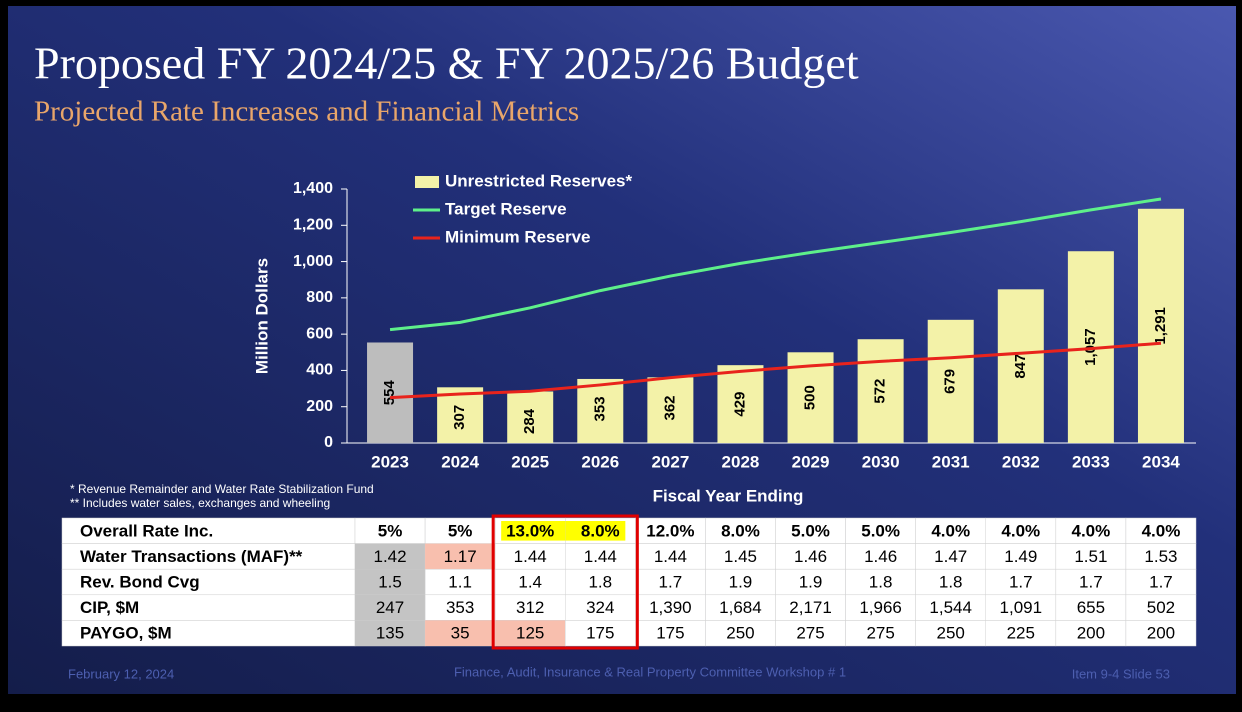  What do you see at coordinates (1020, 366) in the screenshot?
I see `bar-value-label: 847` at bounding box center [1020, 366].